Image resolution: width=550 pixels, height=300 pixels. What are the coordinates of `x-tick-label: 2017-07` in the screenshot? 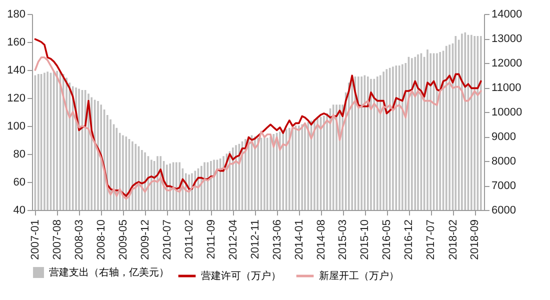 It's located at (431, 240).